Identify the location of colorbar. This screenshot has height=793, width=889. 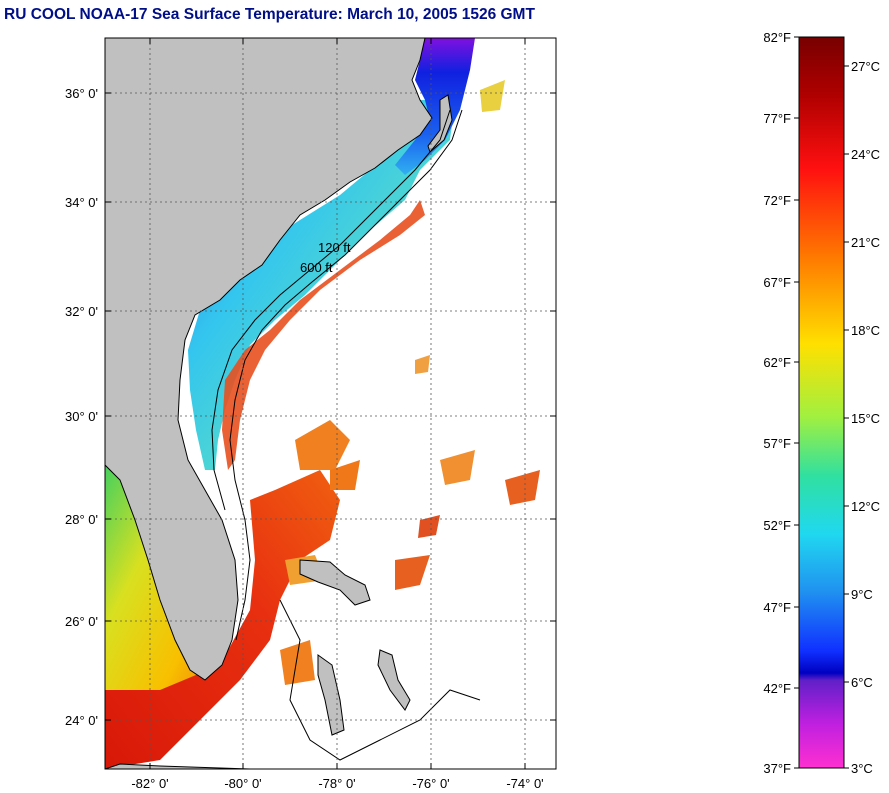
(821, 402).